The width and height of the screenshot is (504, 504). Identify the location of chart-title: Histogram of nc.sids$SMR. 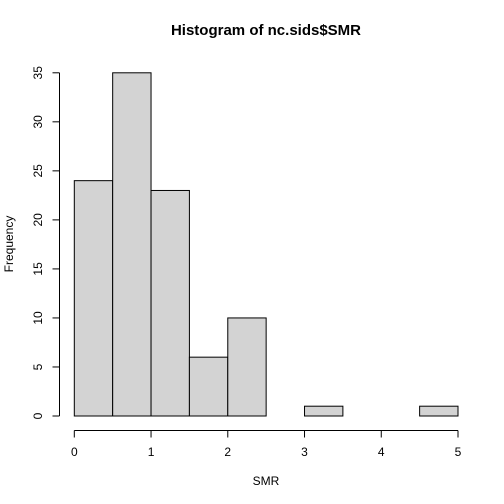
(266, 30).